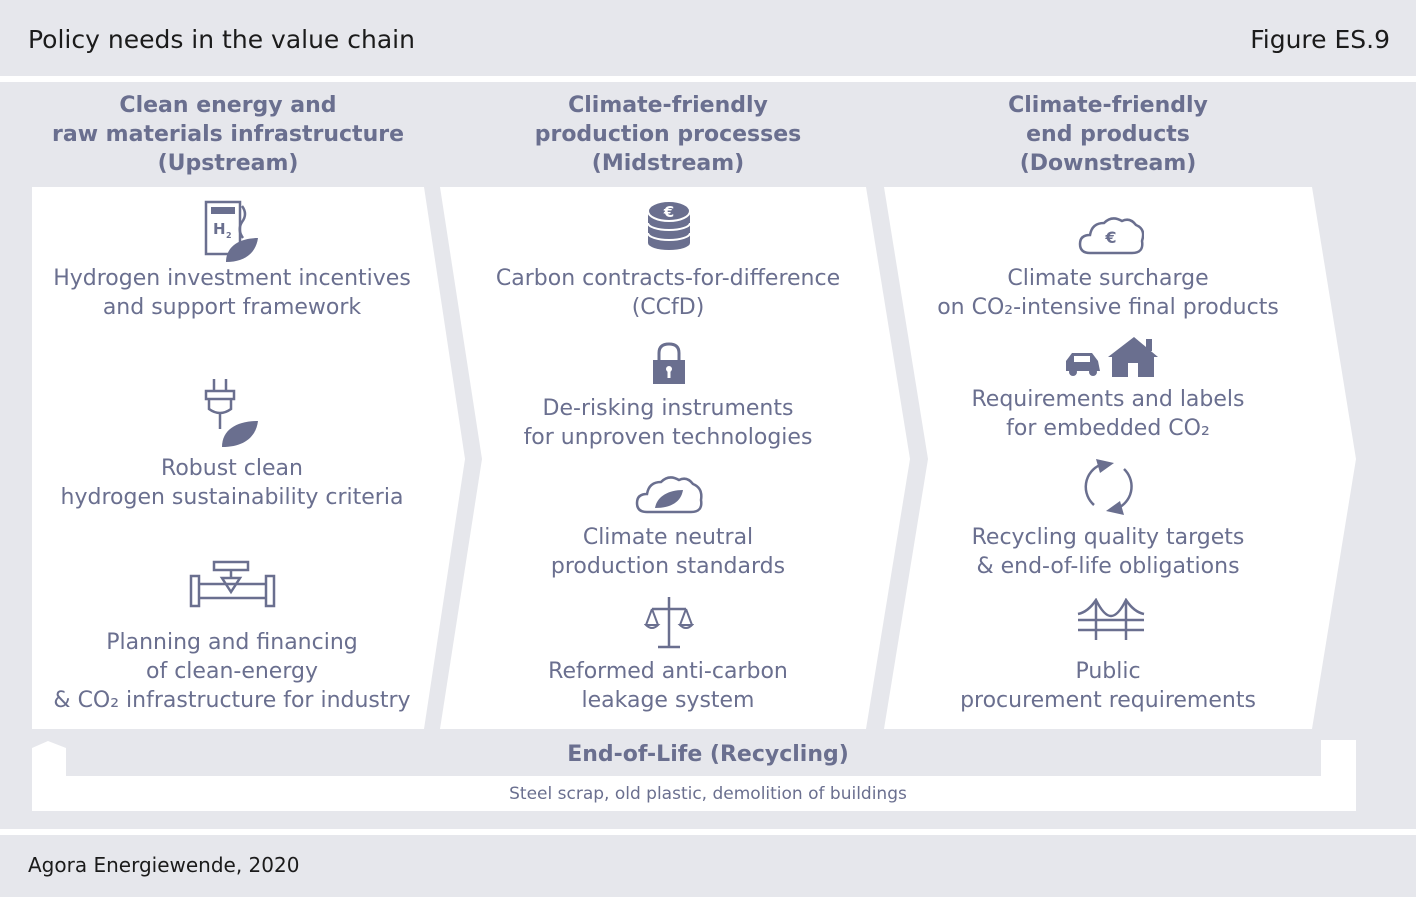  I want to click on recycling-loop, so click(694, 775).